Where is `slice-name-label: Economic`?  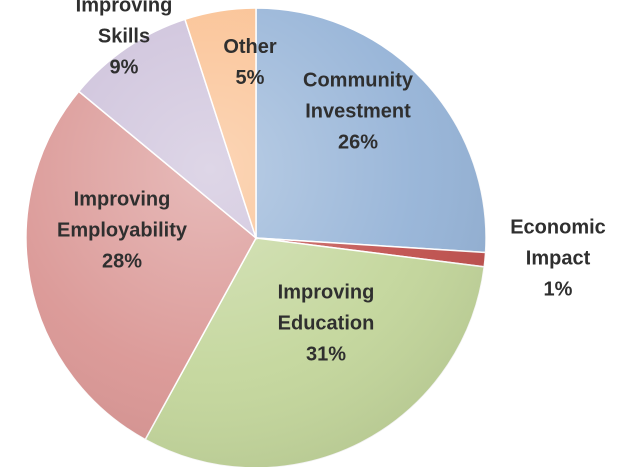
slice-name-label: Economic is located at coordinates (558, 227).